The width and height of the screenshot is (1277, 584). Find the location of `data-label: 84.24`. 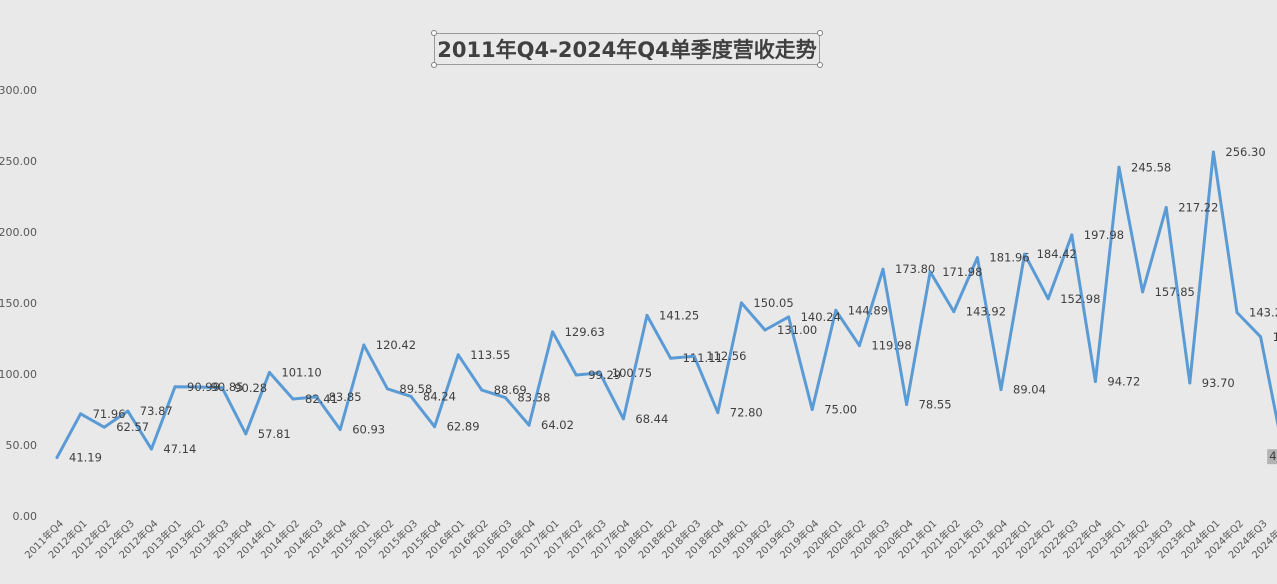

data-label: 84.24 is located at coordinates (439, 396).